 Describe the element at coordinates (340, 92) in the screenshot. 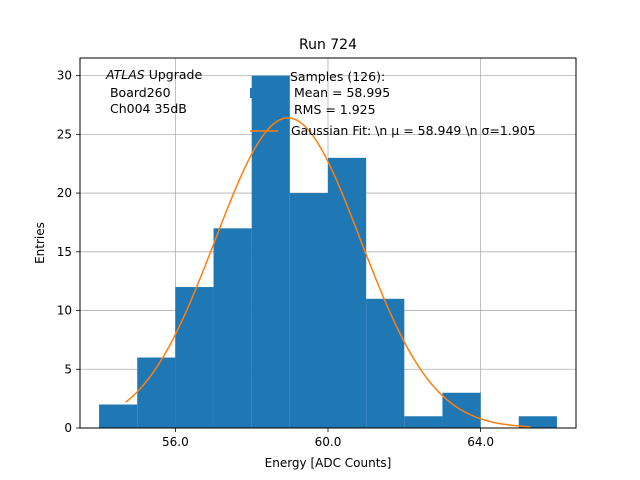

I see `legend-samples-line-2: Mean = 58.995` at that location.